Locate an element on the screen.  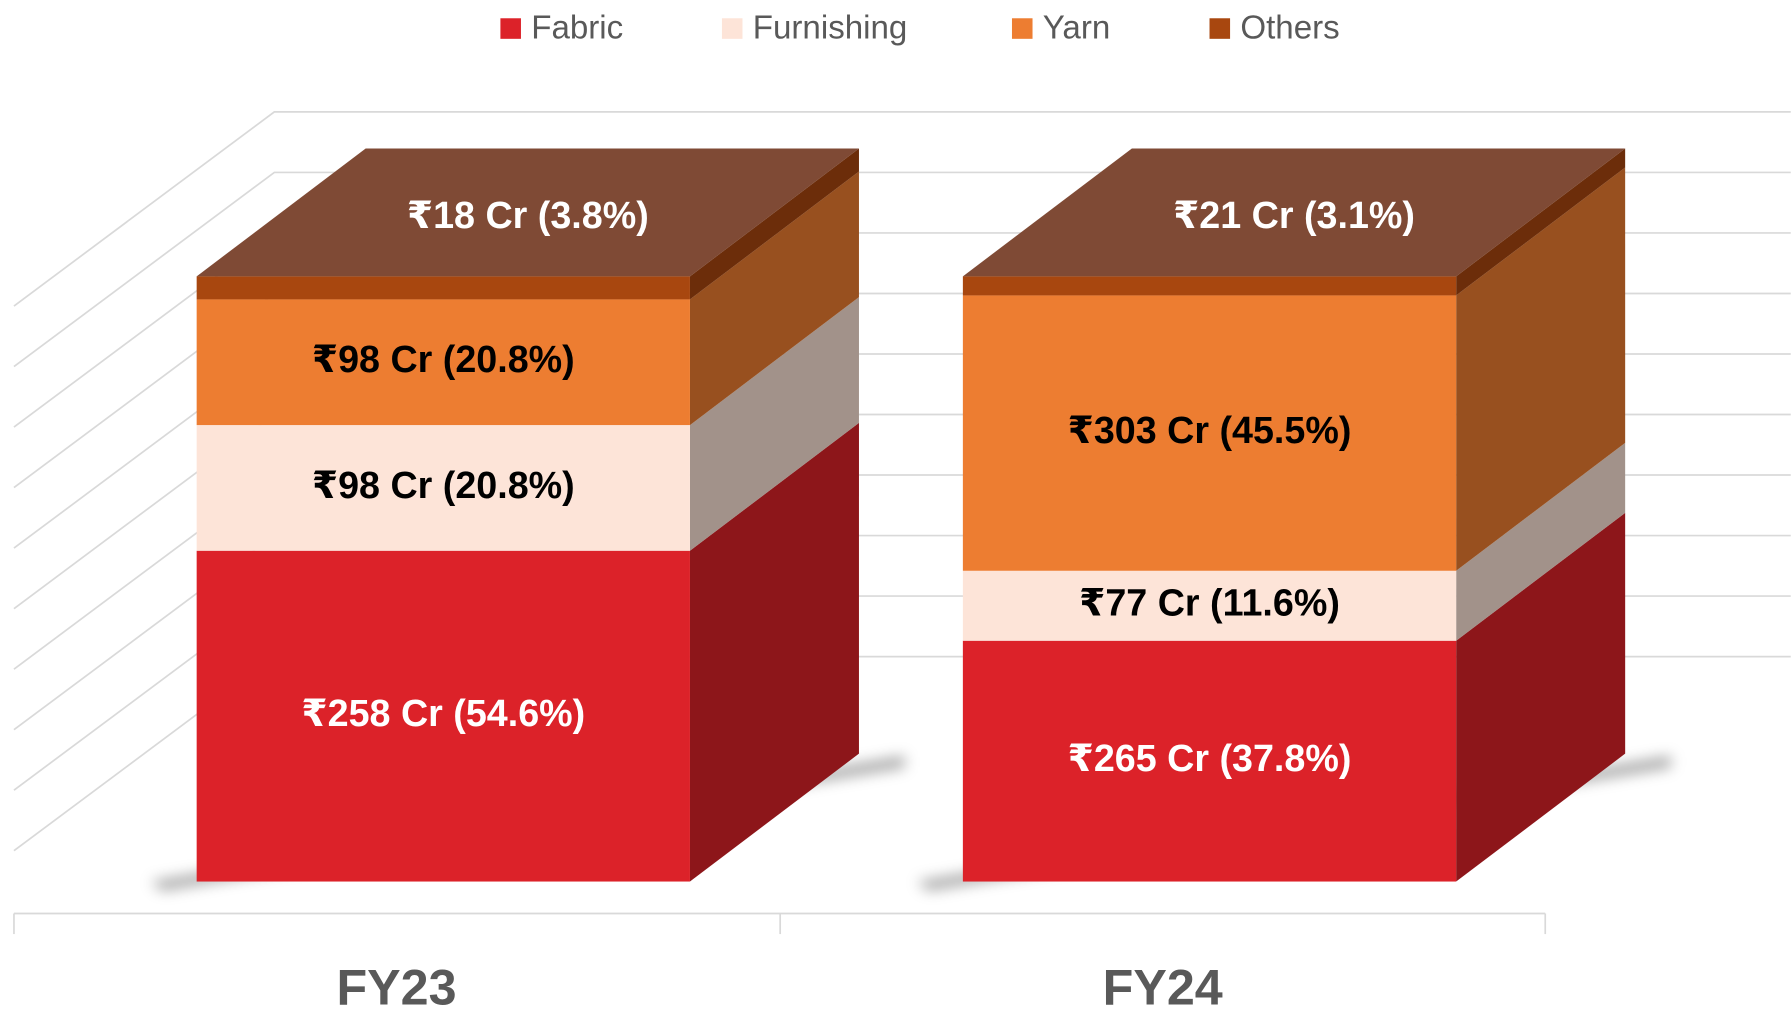
legend-label: Furnishing is located at coordinates (830, 27).